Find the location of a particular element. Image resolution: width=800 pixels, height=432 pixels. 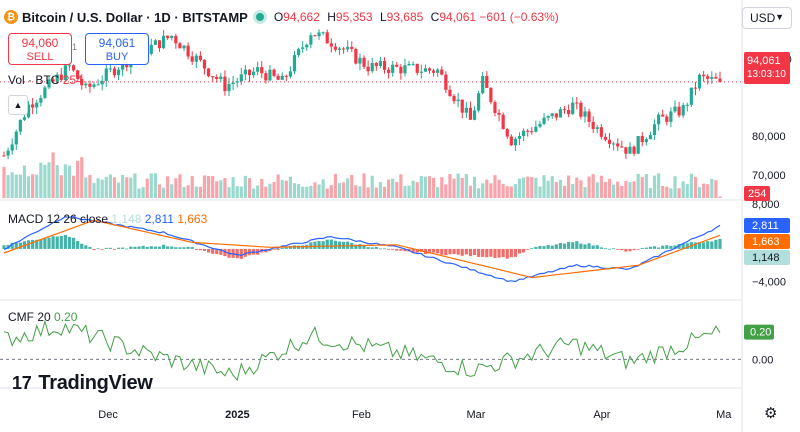

chevron-down-icon: ▼ is located at coordinates (779, 17).